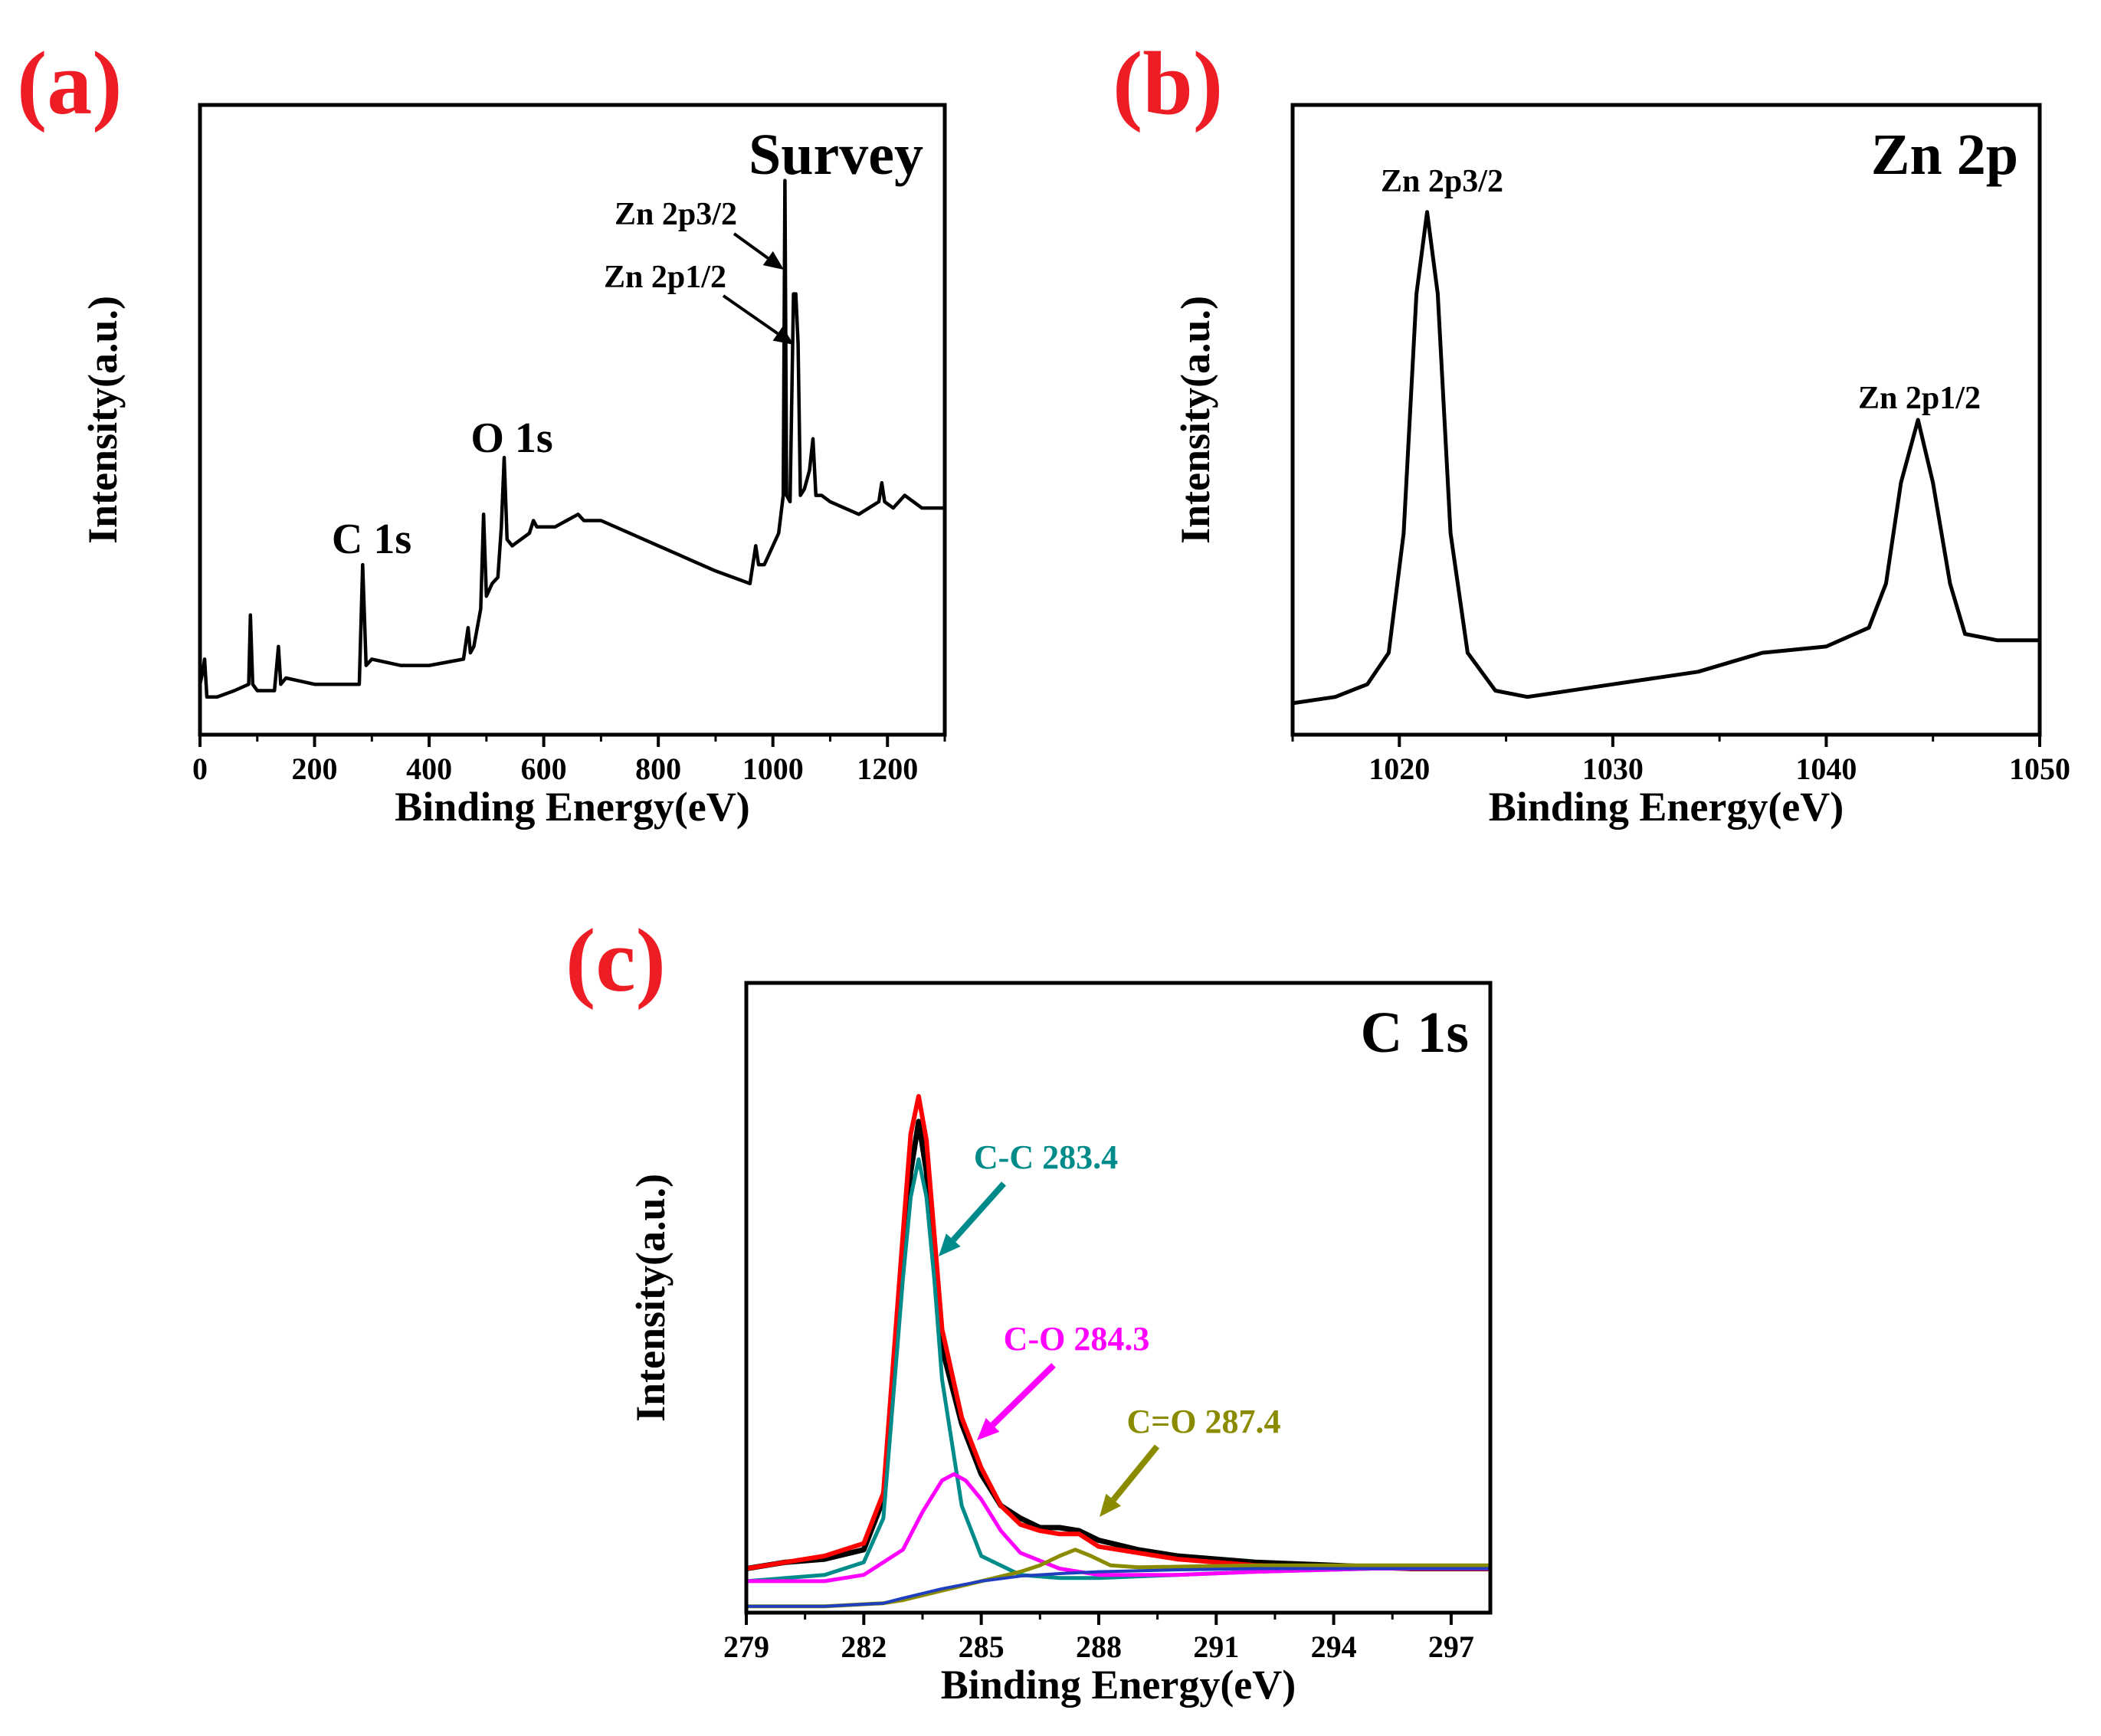 The image size is (2101, 1736). I want to click on x-tick-label: 800, so click(658, 769).